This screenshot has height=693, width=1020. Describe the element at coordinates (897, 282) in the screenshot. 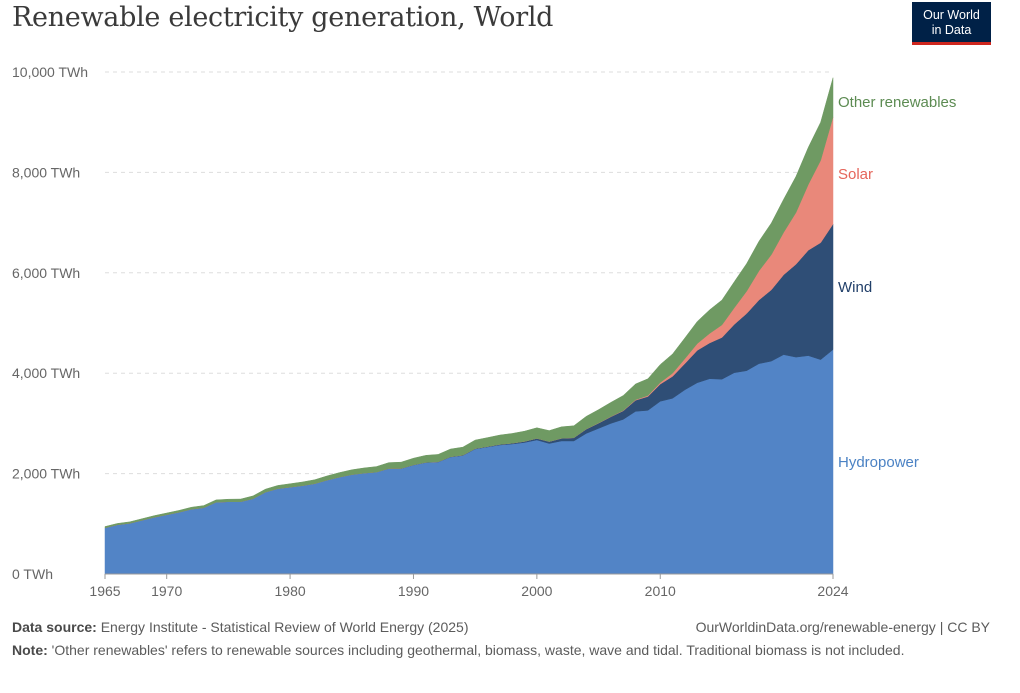

I see `series-labels: Hydropower Wind Solar Other renewables` at that location.